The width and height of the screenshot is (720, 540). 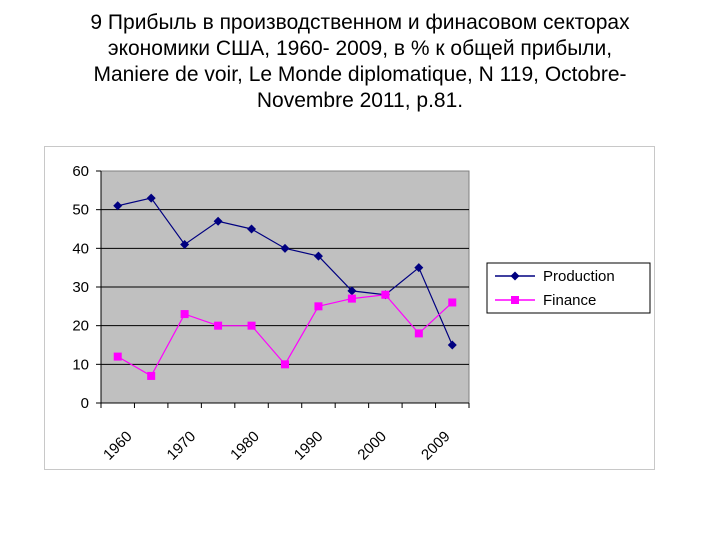 What do you see at coordinates (80, 248) in the screenshot?
I see `y-tick-label: 40` at bounding box center [80, 248].